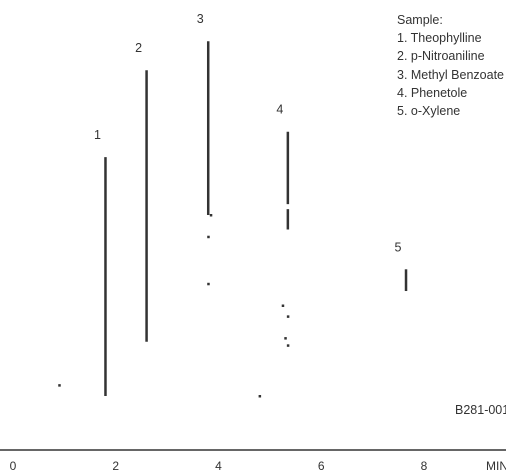 The height and width of the screenshot is (476, 506). What do you see at coordinates (398, 247) in the screenshot?
I see `peak-label-5: 5` at bounding box center [398, 247].